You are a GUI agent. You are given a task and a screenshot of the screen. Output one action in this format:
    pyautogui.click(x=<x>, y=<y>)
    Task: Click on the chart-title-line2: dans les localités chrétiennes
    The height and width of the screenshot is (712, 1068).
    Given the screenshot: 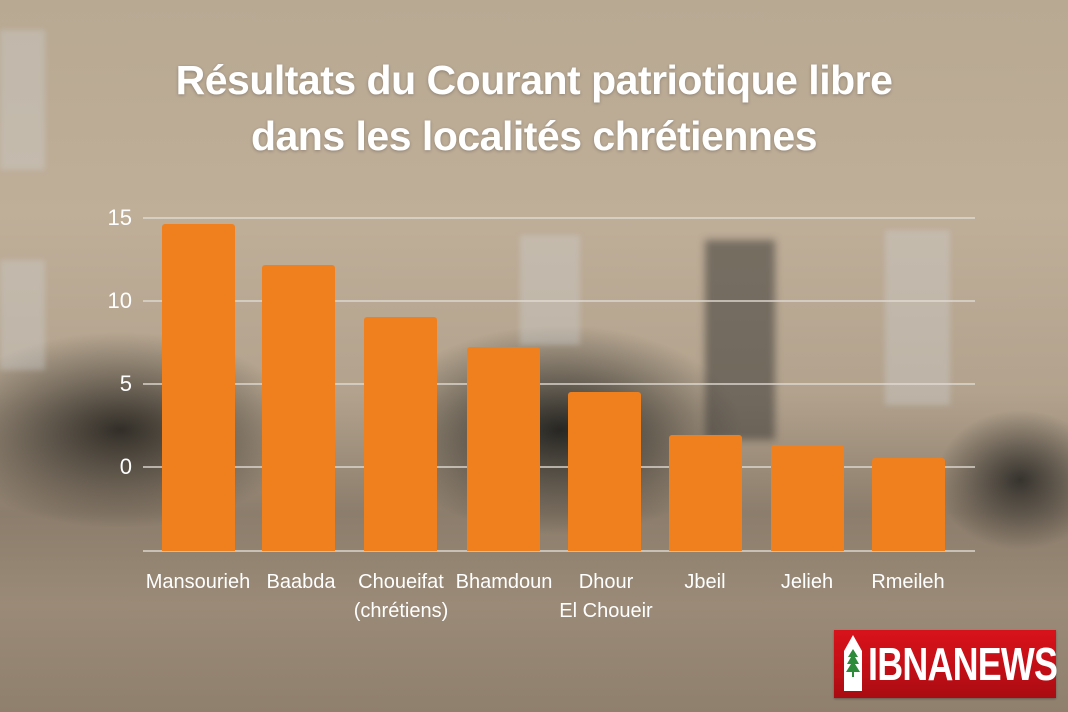 What is the action you would take?
    pyautogui.click(x=534, y=136)
    